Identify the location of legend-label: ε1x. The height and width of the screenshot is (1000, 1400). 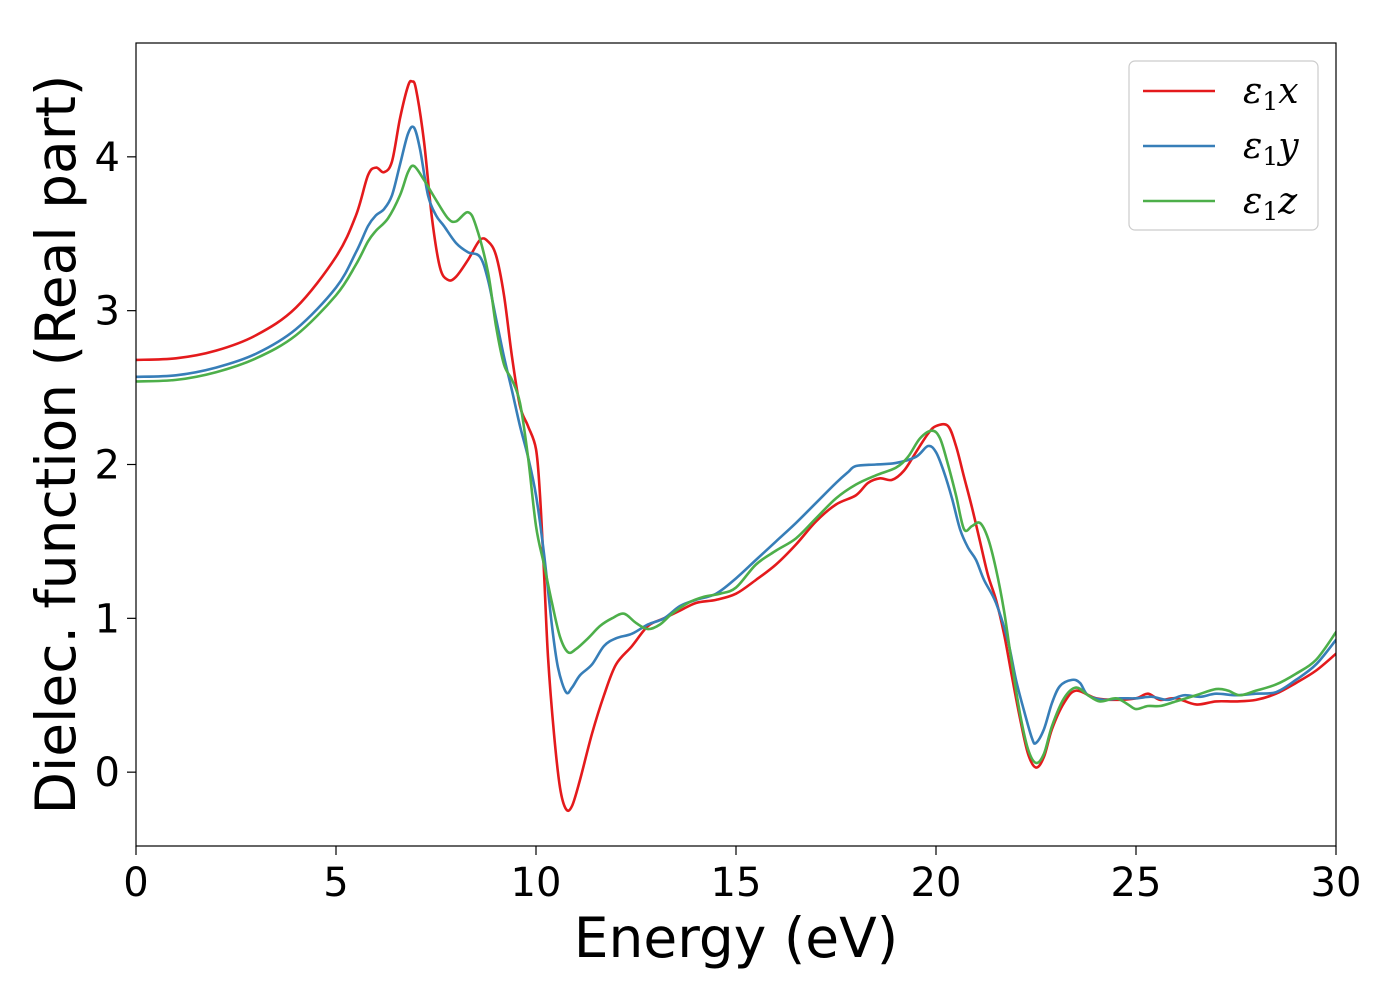
(1271, 93).